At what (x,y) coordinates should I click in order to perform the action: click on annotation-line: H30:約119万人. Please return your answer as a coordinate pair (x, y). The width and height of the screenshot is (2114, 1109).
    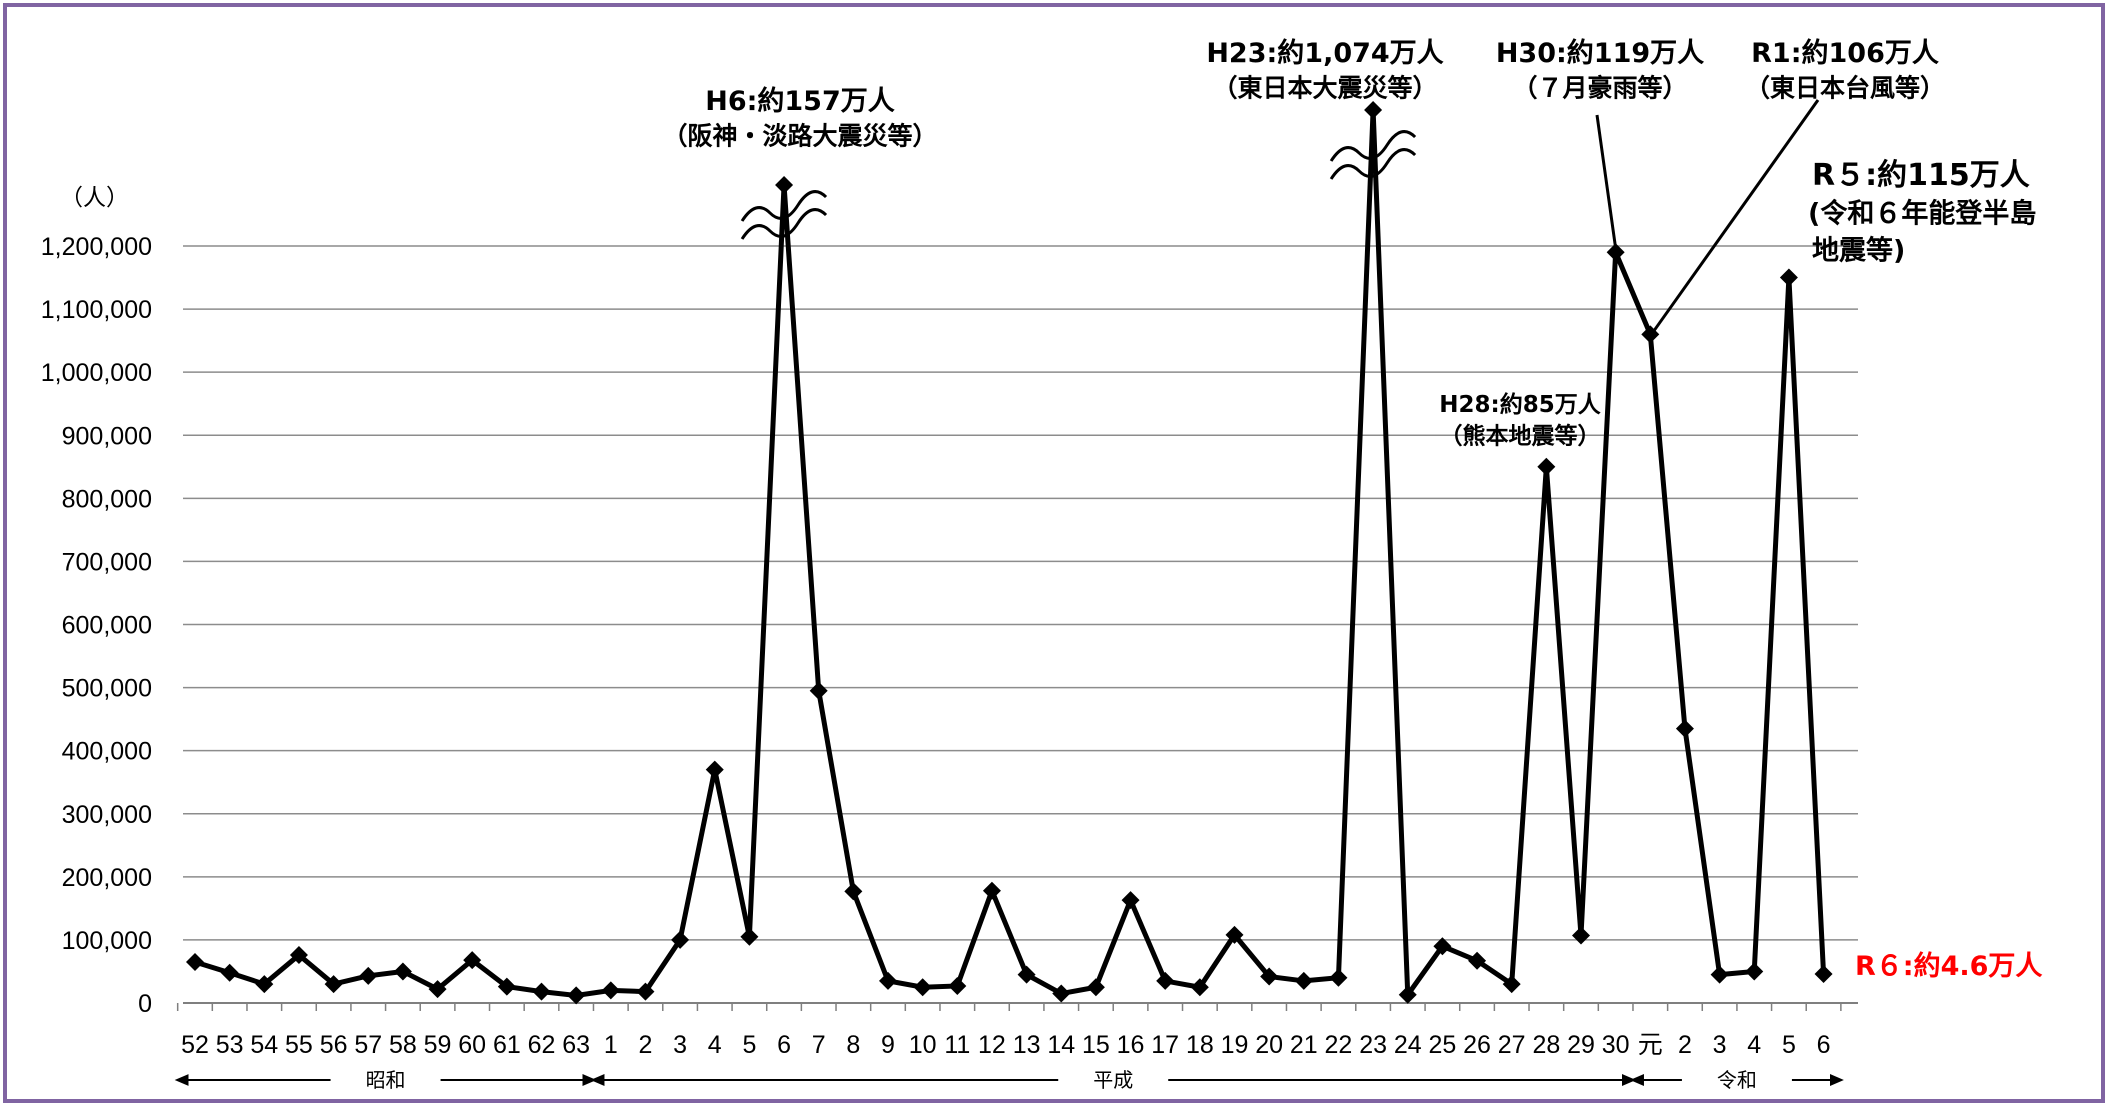
    Looking at the image, I should click on (1600, 53).